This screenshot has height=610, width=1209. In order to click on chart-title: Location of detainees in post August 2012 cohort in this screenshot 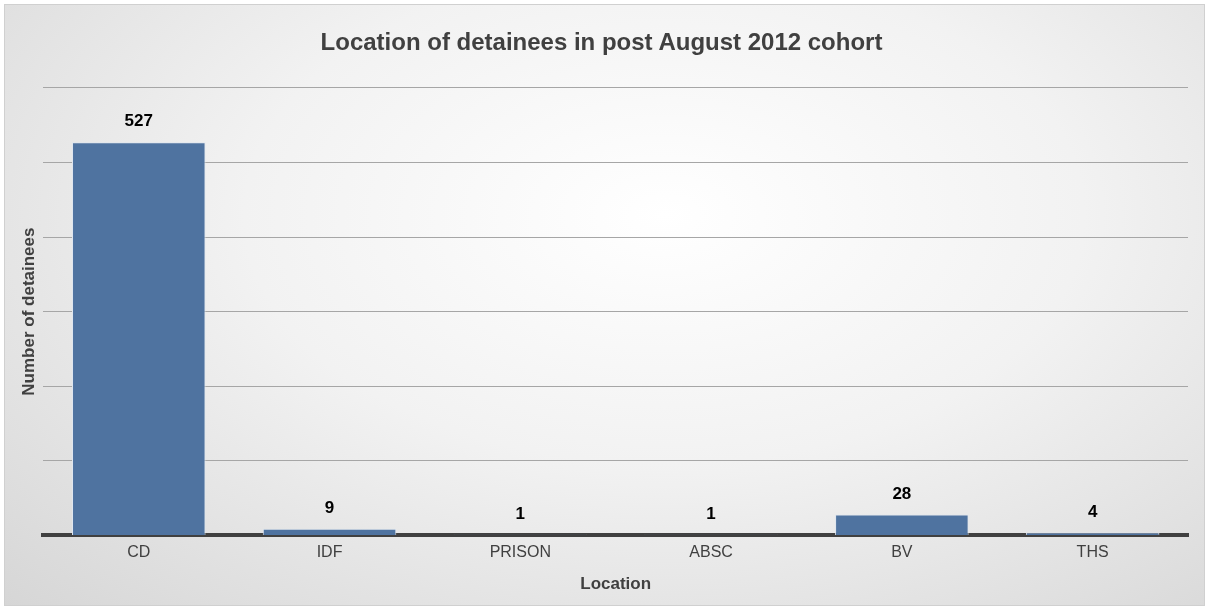, I will do `click(601, 42)`.